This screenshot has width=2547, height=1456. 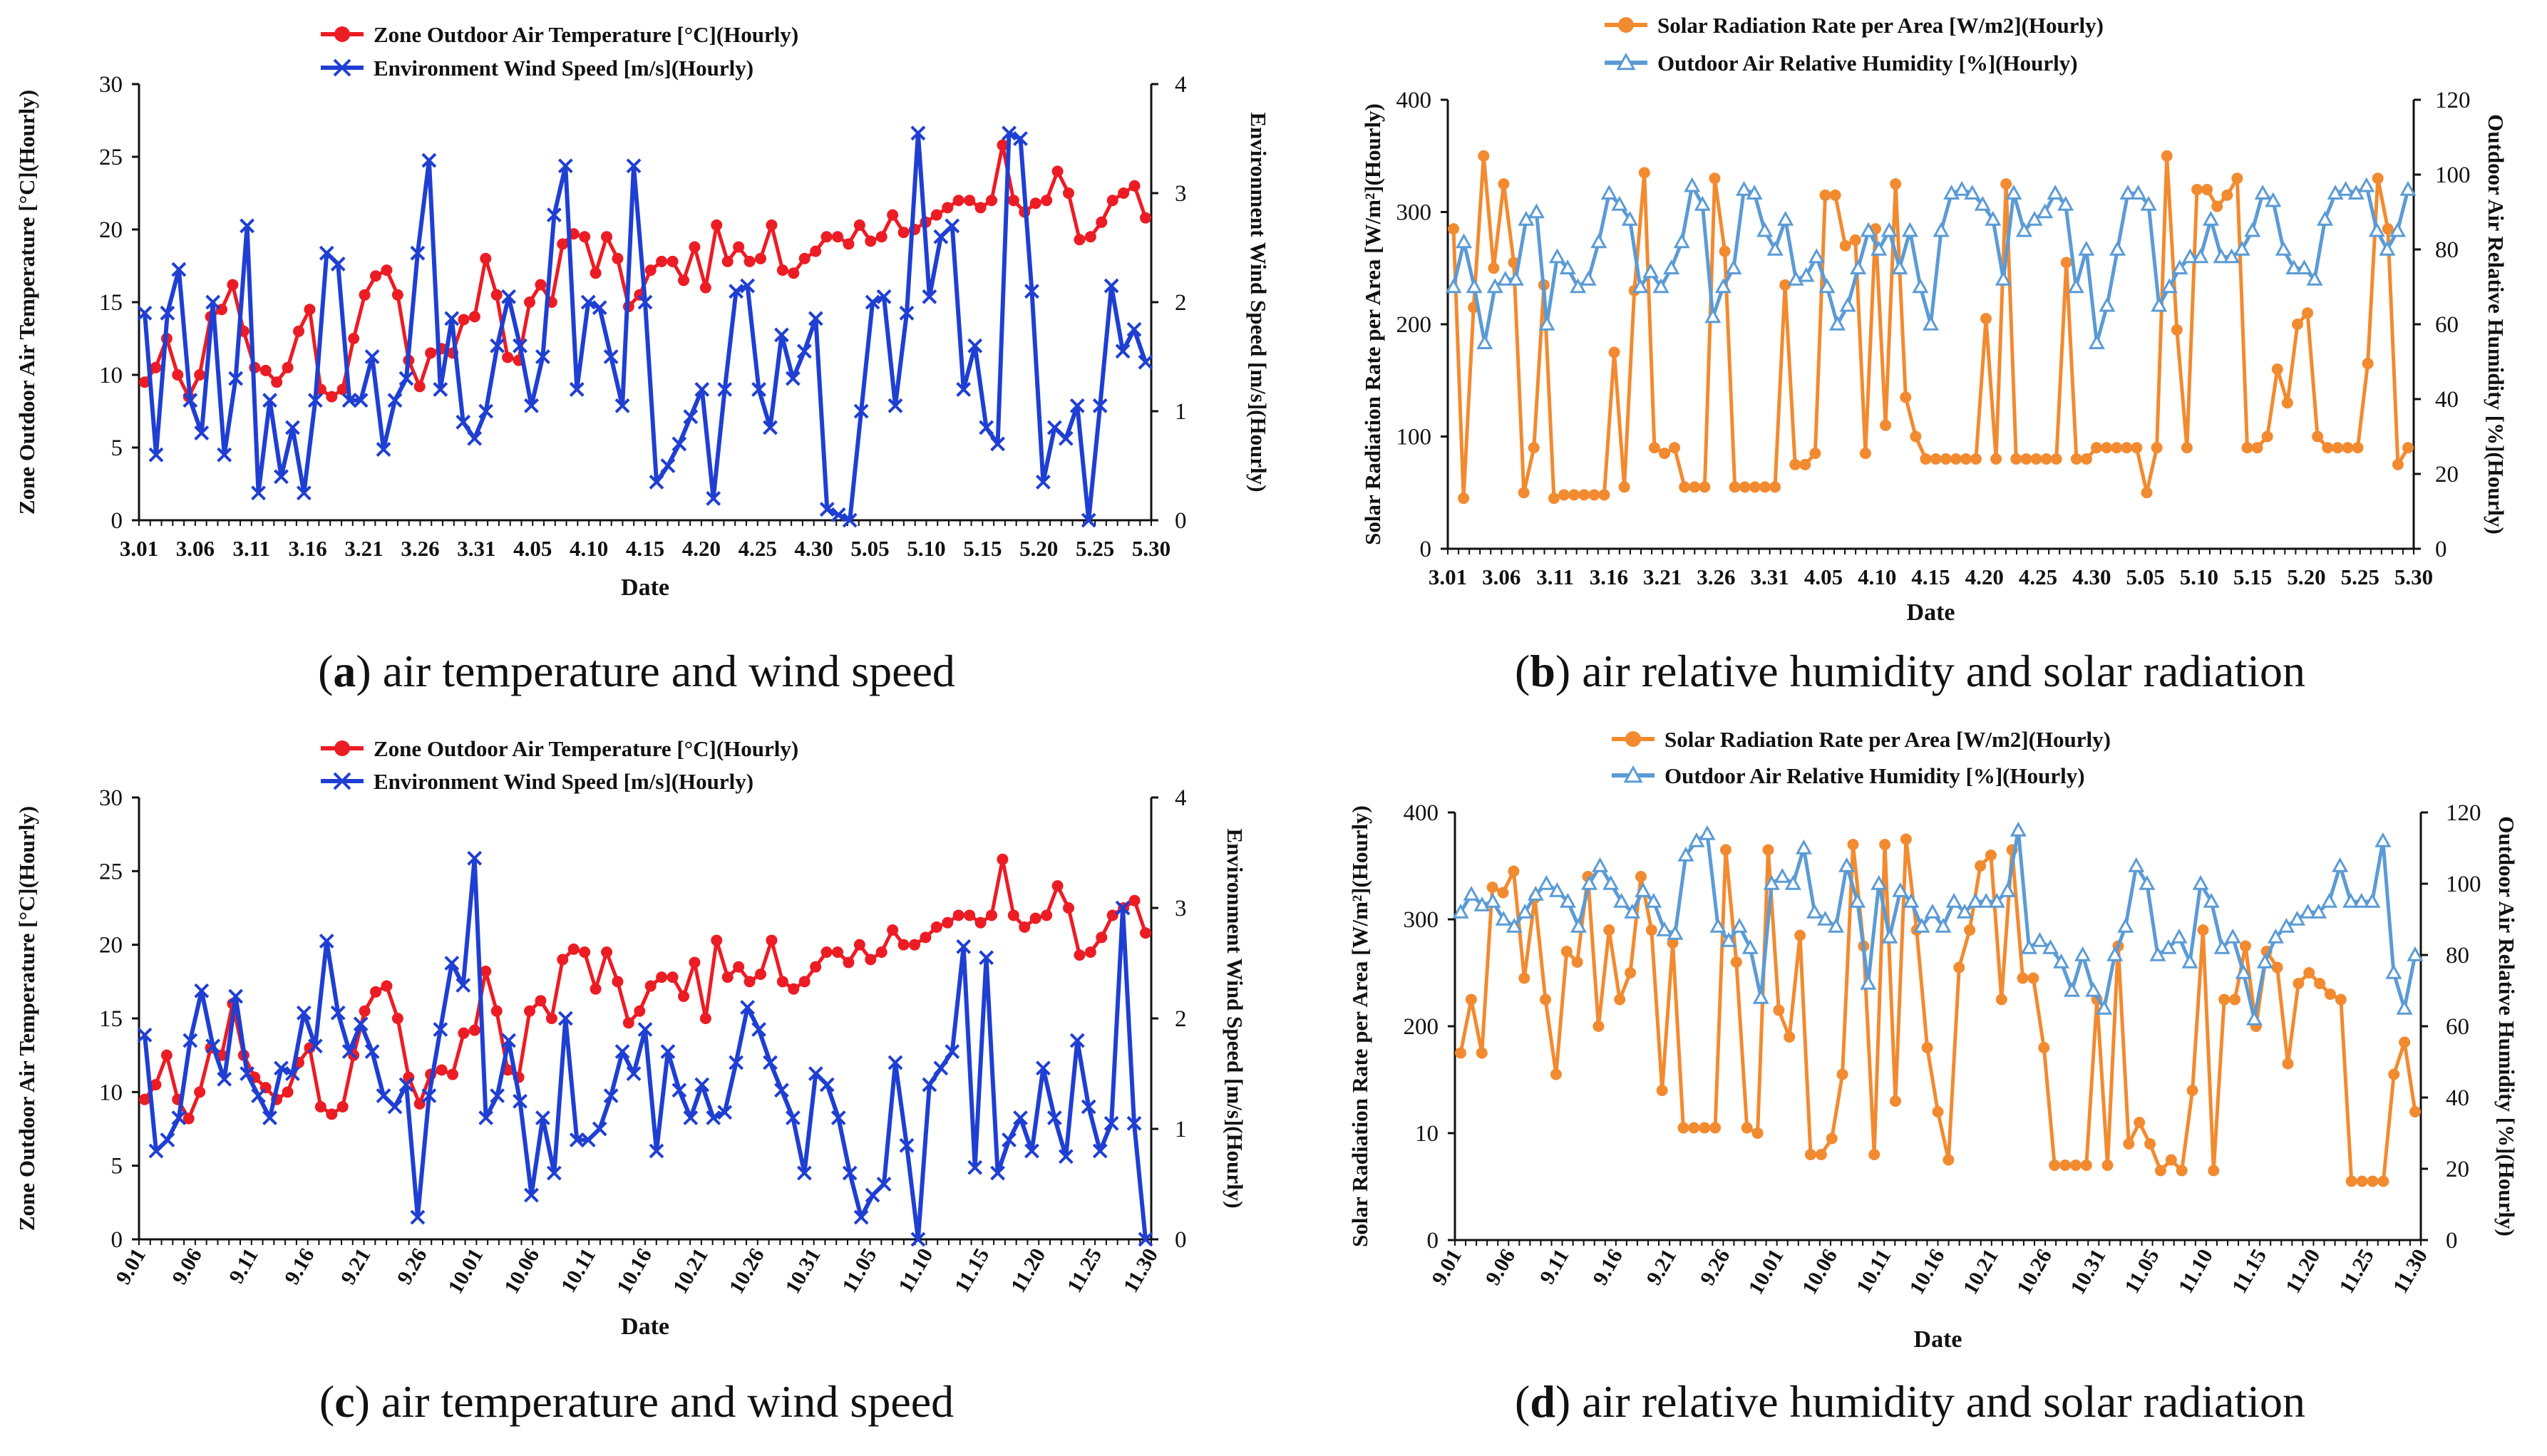 I want to click on left-tick-label: 0, so click(x=1433, y=1241).